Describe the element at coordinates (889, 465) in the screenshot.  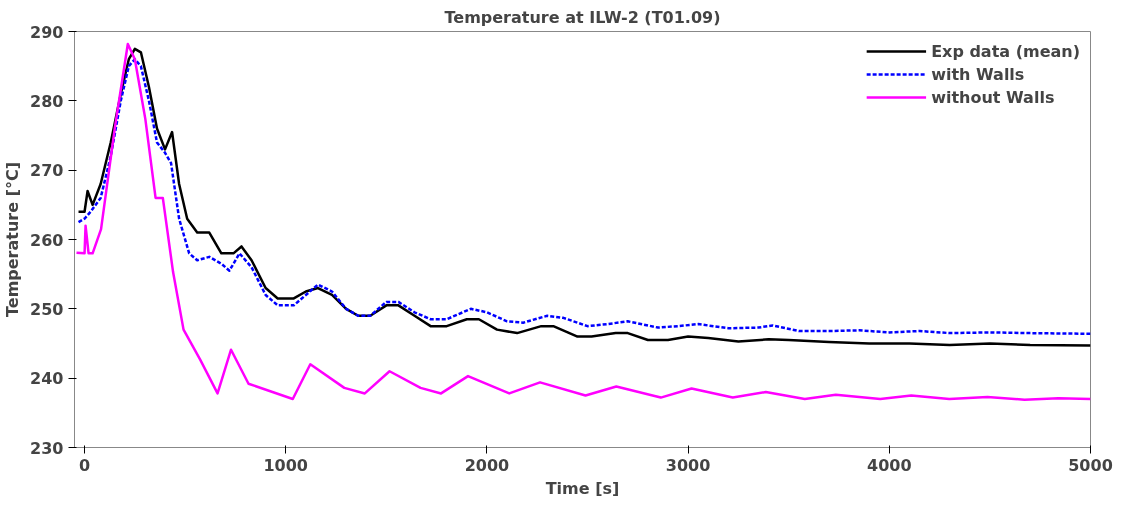
I see `x-tick-label: 4000` at that location.